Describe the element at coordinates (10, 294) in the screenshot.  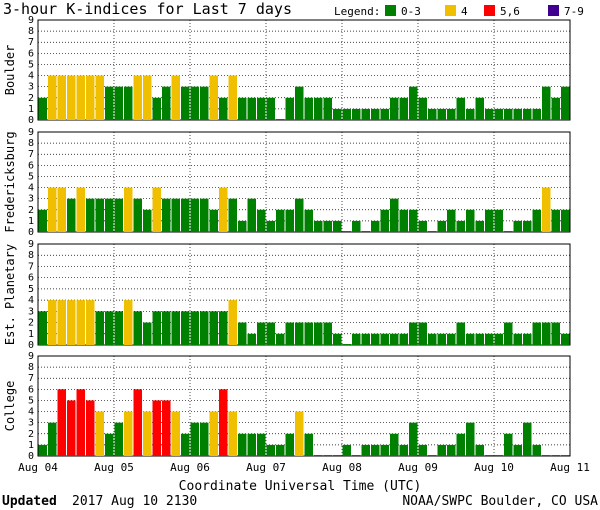
I see `station-label: Est. Planetary` at that location.